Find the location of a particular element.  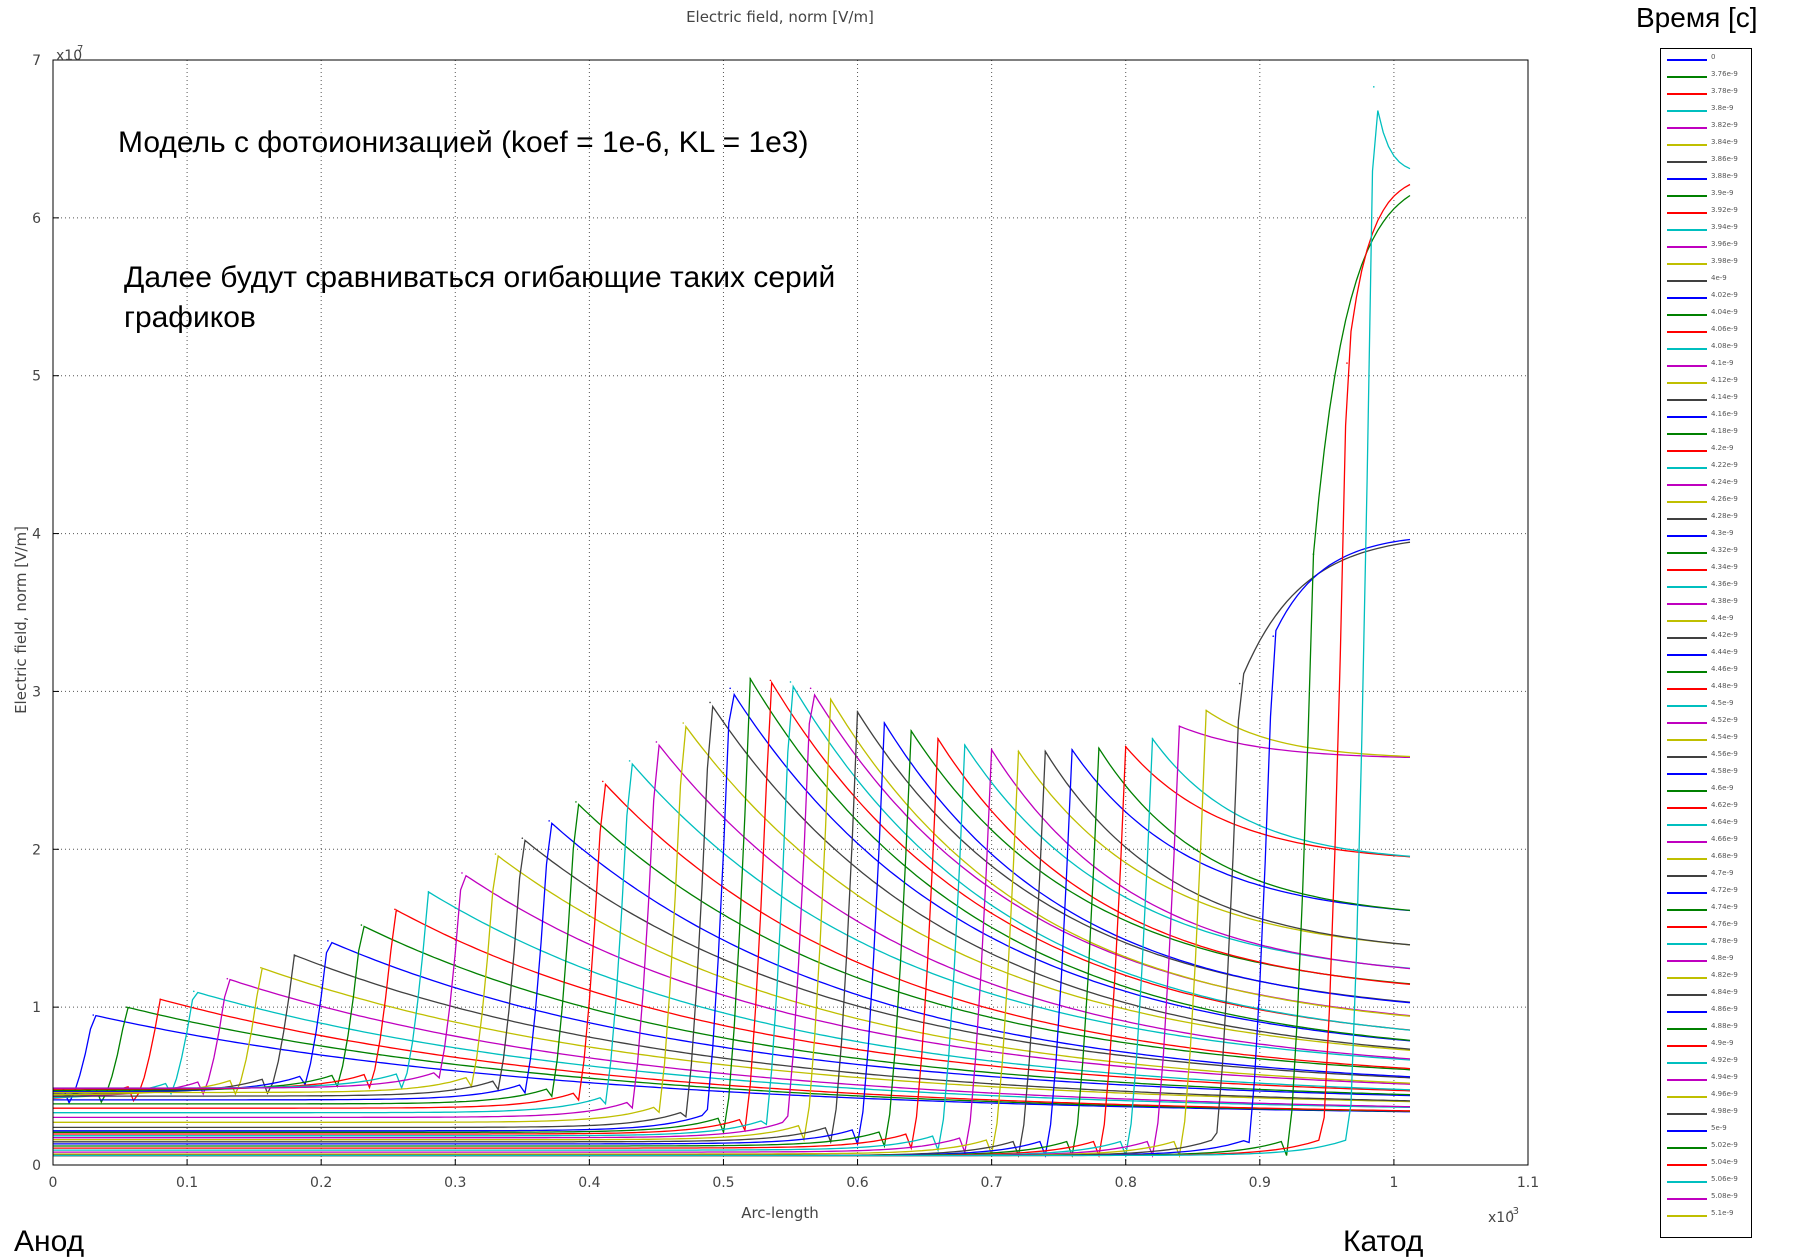

legend-item: 4.28e-9 is located at coordinates (1708, 518).